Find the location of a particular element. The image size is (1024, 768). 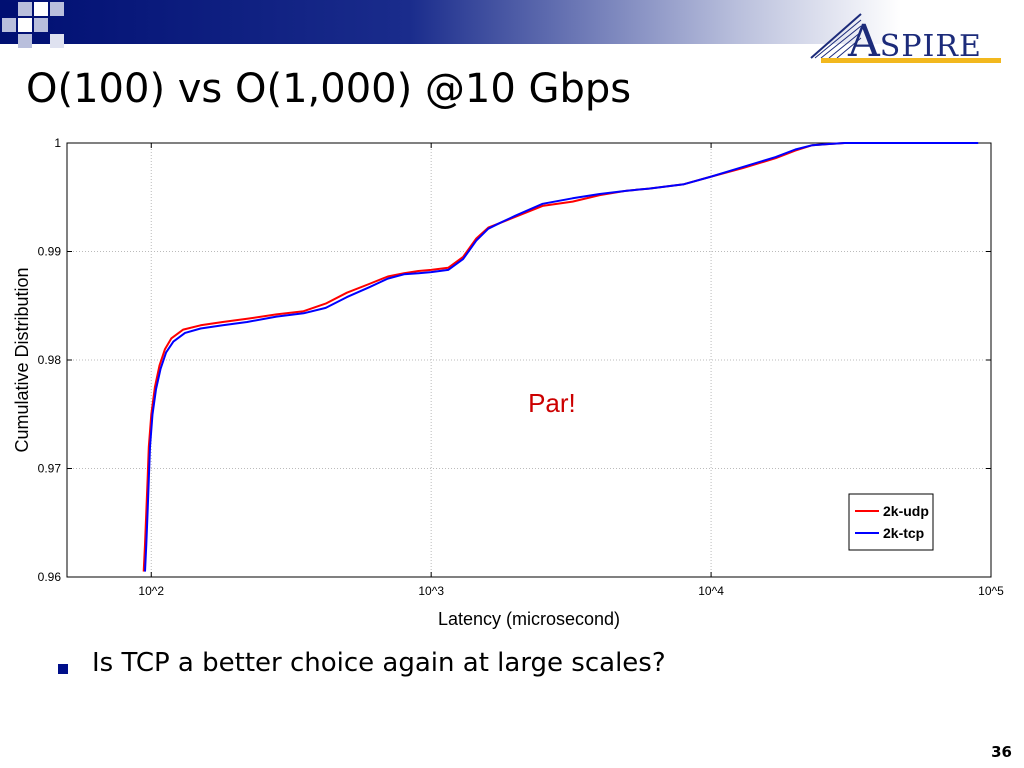

y-tick-label: 0.97 is located at coordinates (50, 469).